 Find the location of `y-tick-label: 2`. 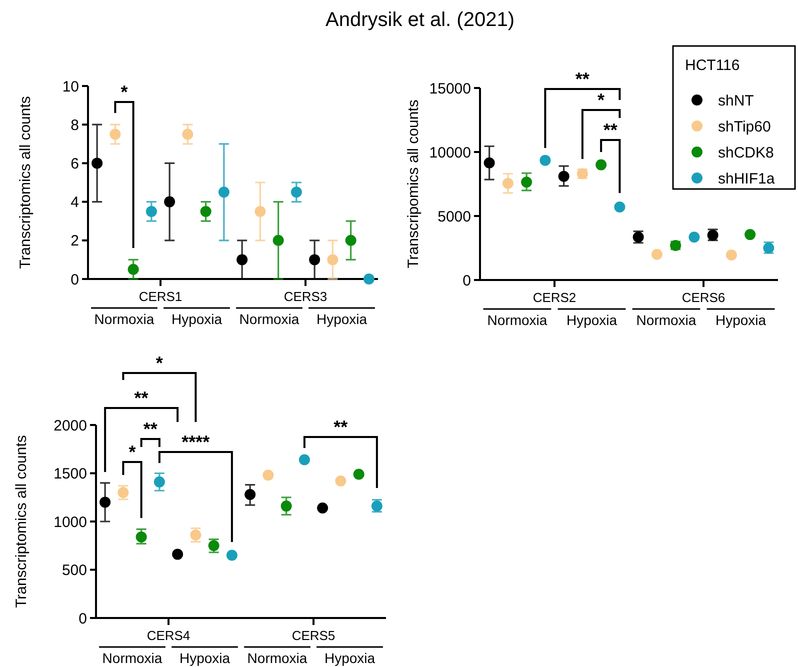

y-tick-label: 2 is located at coordinates (74, 241).